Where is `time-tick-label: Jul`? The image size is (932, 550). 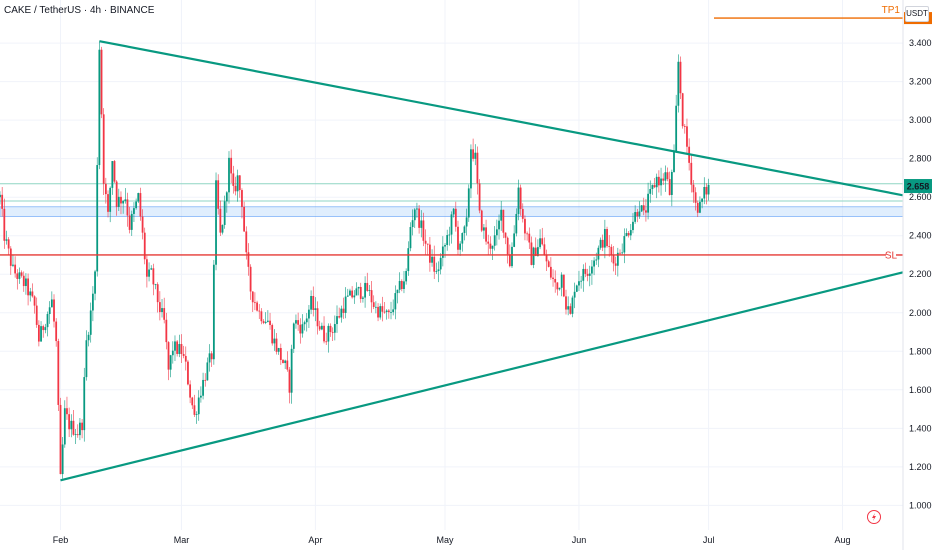 time-tick-label: Jul is located at coordinates (709, 540).